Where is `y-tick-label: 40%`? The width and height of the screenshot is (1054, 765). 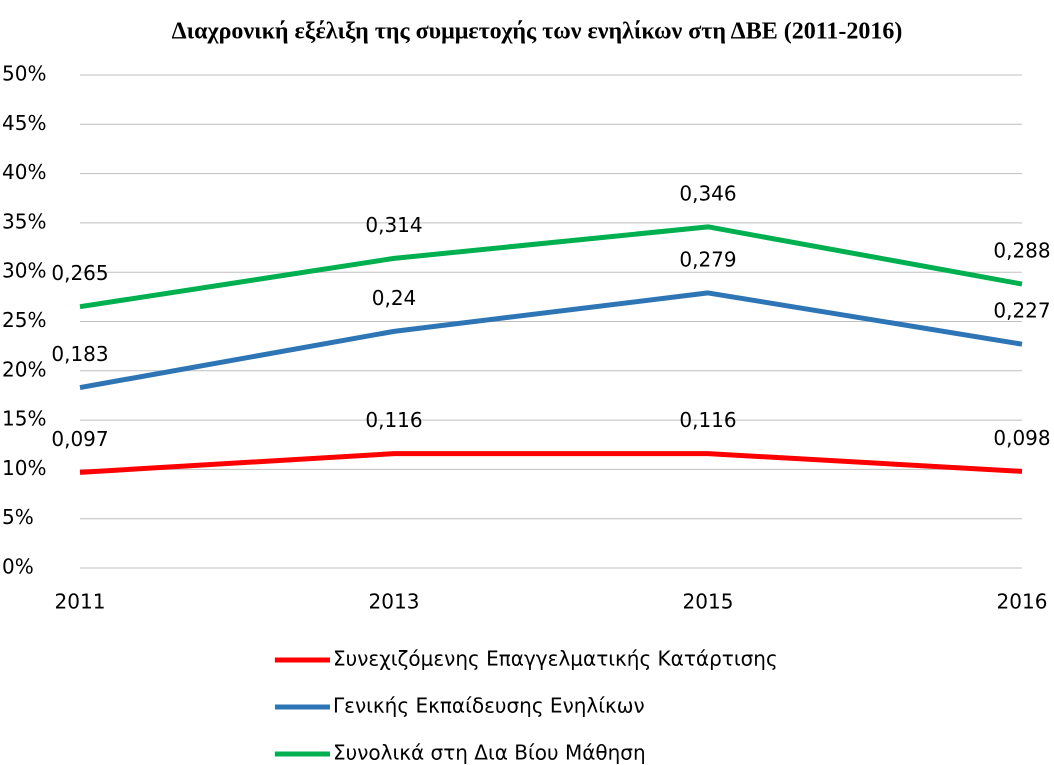
y-tick-label: 40% is located at coordinates (24, 172).